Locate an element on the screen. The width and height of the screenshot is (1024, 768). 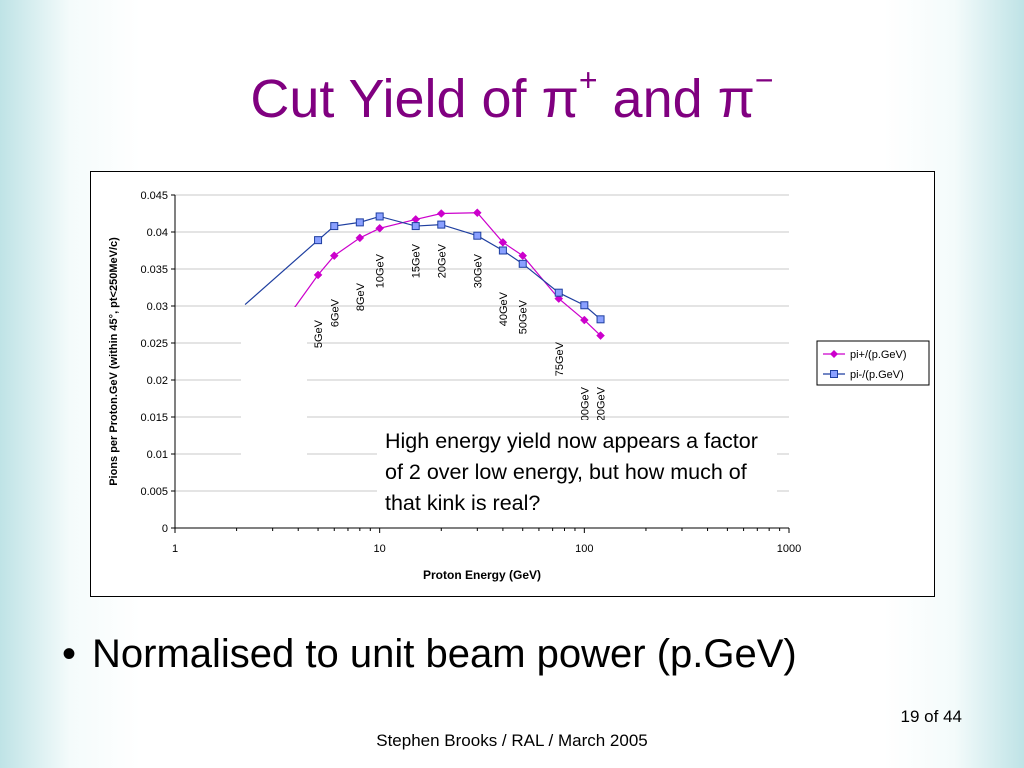
y-tick-label: 0.01 is located at coordinates (157, 455).